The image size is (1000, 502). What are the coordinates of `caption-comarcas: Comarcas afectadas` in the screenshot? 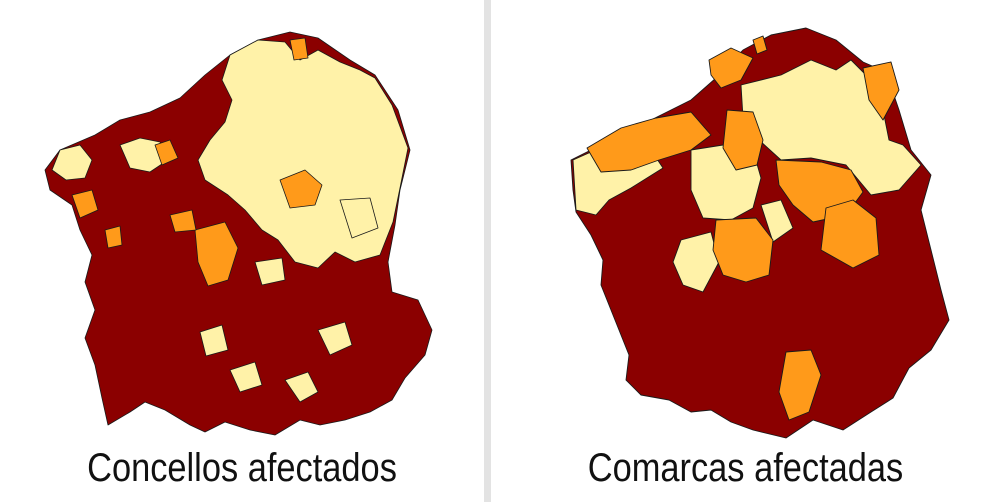 It's located at (745, 468).